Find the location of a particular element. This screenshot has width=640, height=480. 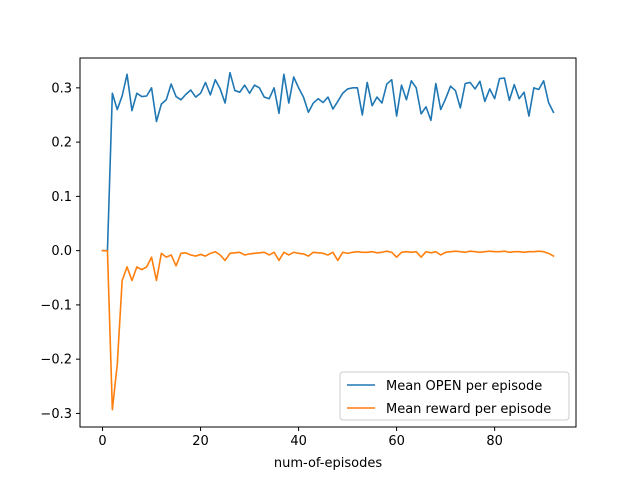

y-tick-label: 0.3 is located at coordinates (61, 88).